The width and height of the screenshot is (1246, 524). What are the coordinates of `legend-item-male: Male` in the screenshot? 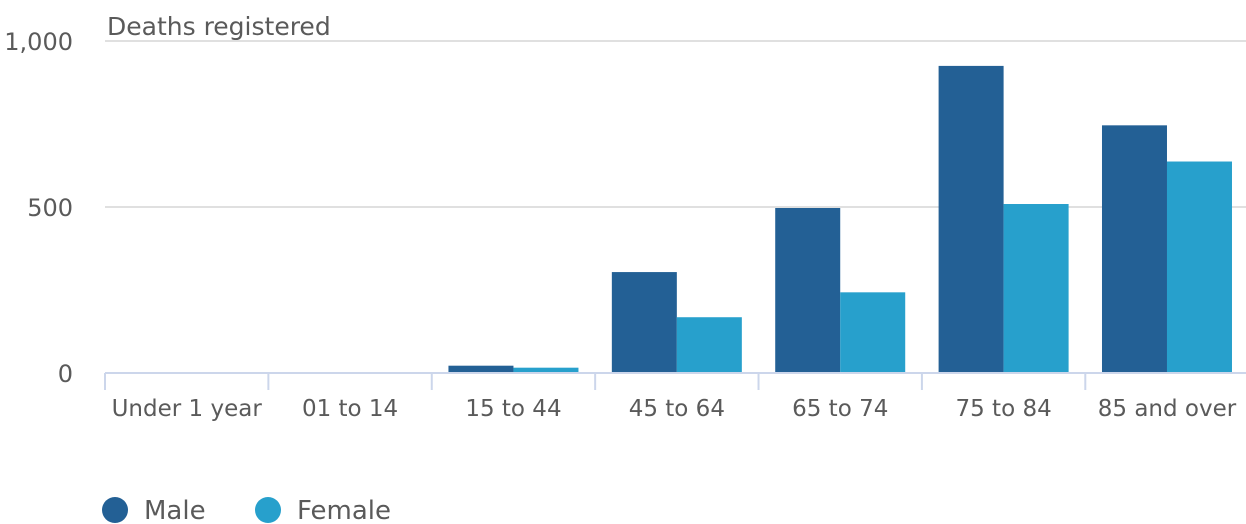 It's located at (154, 510).